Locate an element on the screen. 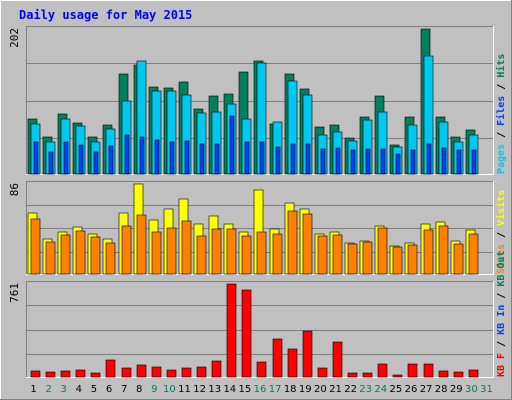 Image resolution: width=512 pixels, height=400 pixels. x-tick-label-day-26: 26 is located at coordinates (411, 389).